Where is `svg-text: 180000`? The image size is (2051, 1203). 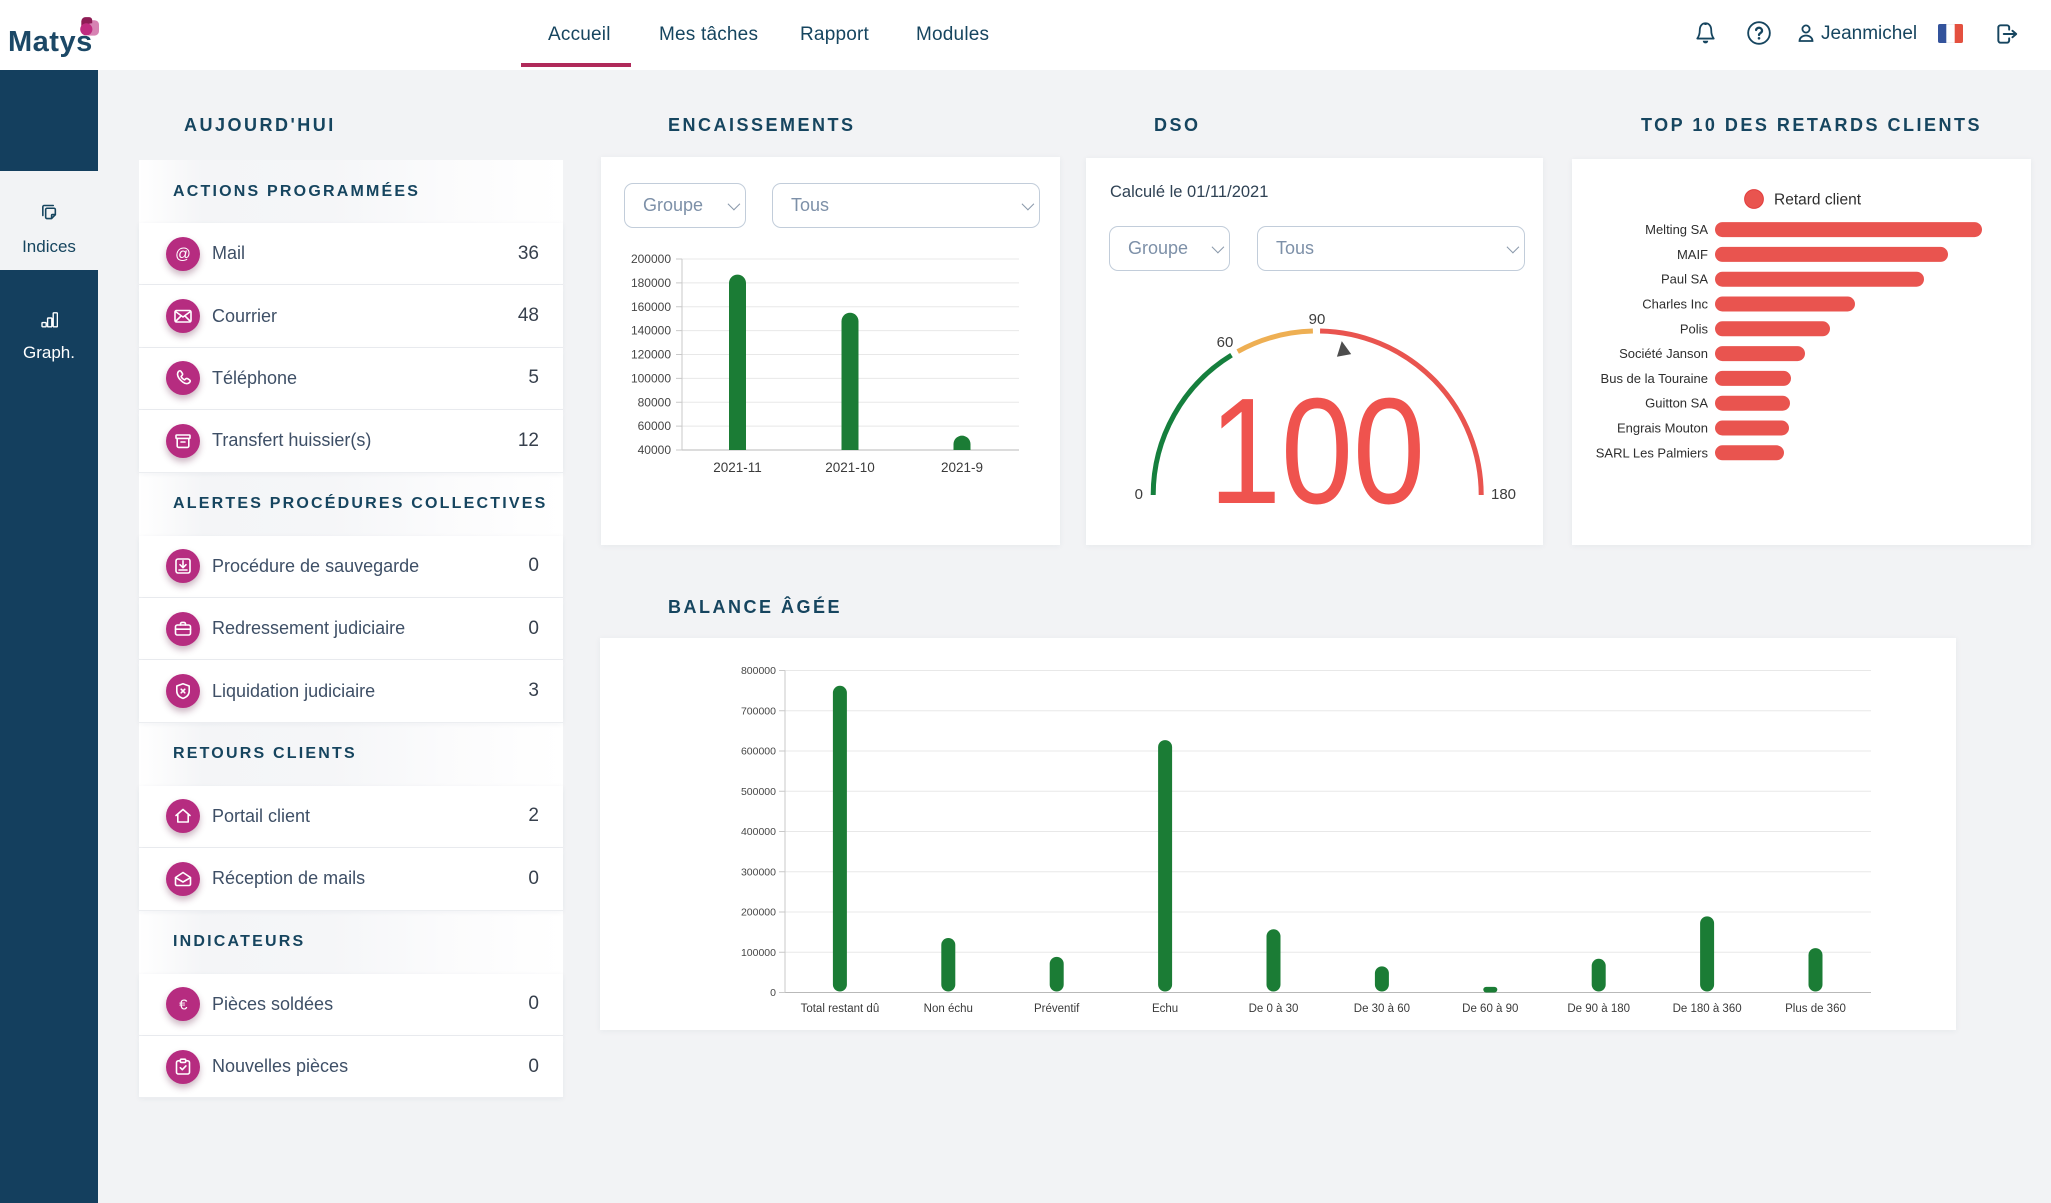
svg-text: 180000 is located at coordinates (651, 283).